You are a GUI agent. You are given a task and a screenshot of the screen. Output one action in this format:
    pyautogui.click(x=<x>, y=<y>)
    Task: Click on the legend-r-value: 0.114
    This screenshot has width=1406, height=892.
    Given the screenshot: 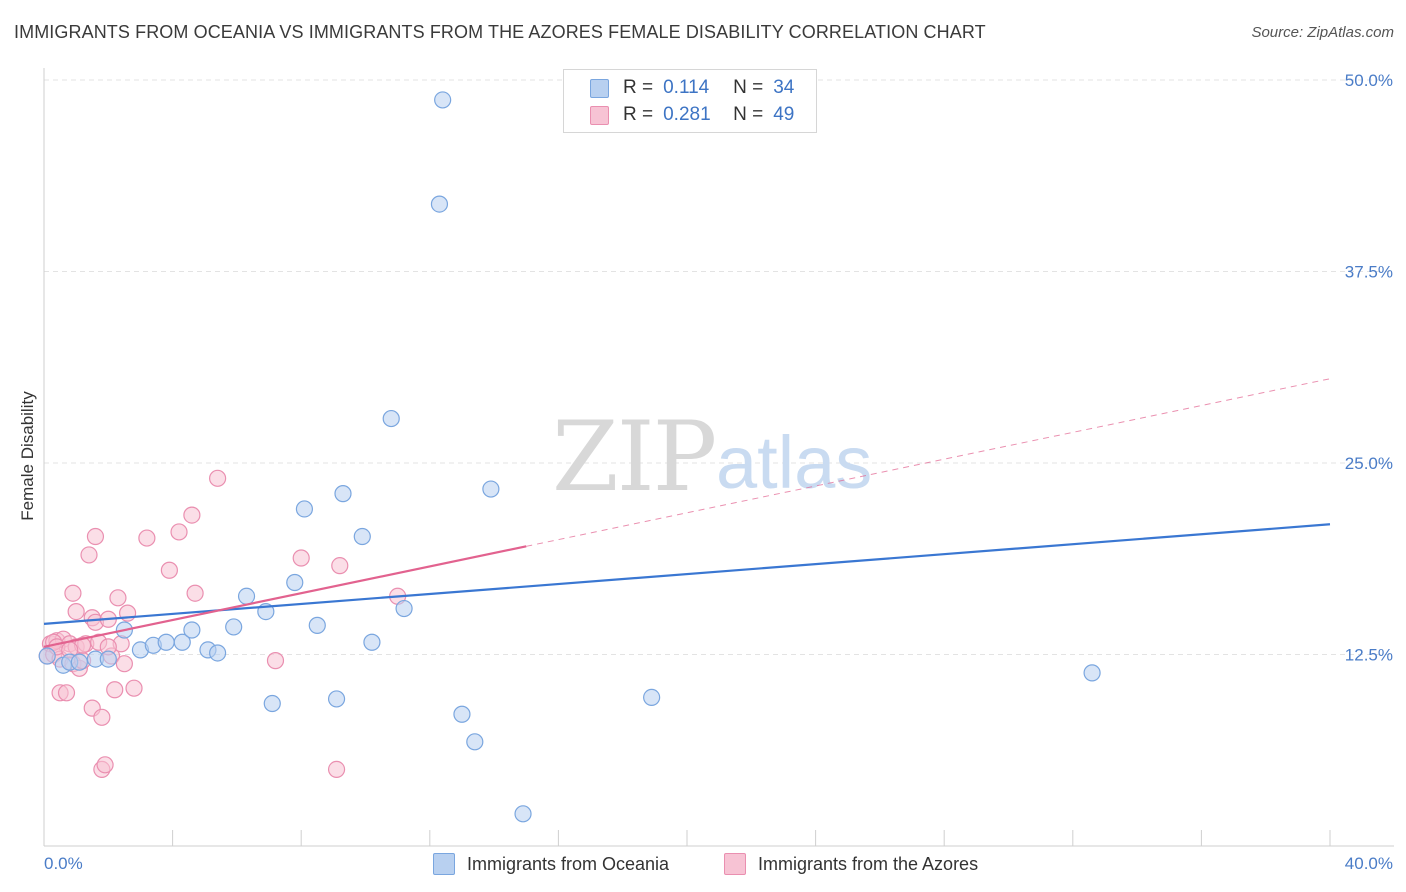 What is the action you would take?
    pyautogui.click(x=686, y=87)
    